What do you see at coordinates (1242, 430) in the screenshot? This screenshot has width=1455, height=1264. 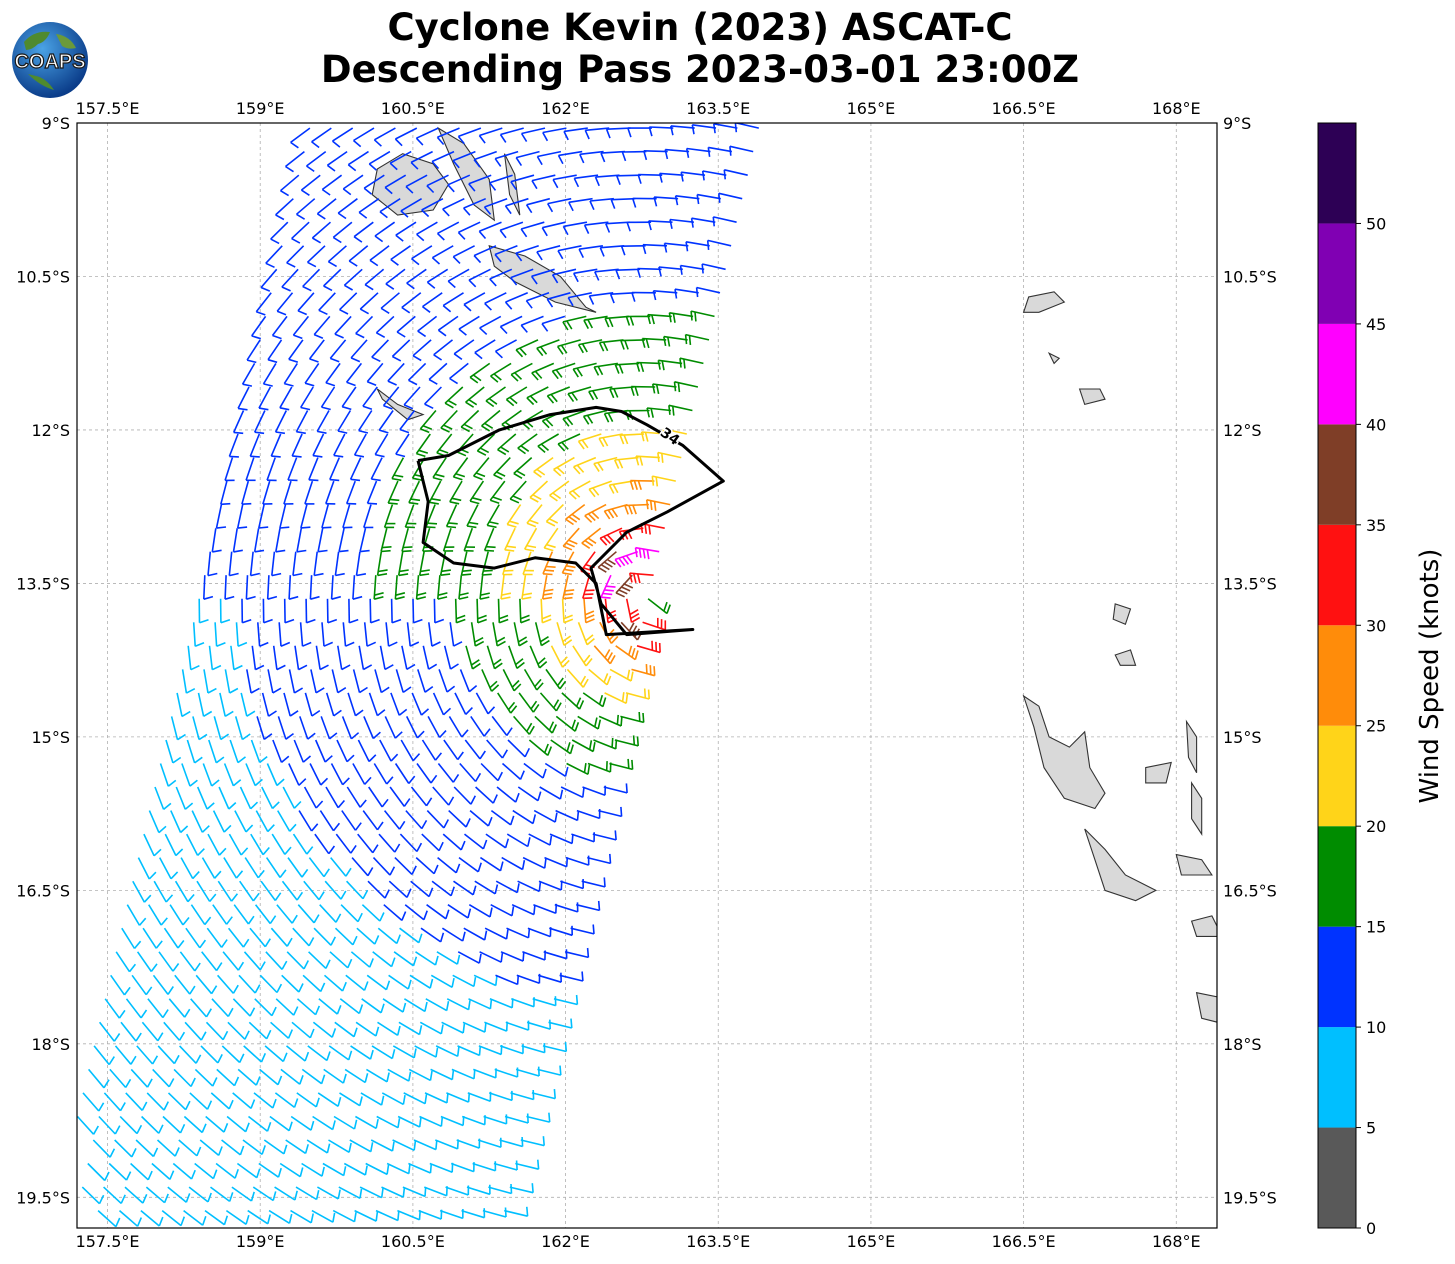 I see `lat-tick-label-right: 12°S` at bounding box center [1242, 430].